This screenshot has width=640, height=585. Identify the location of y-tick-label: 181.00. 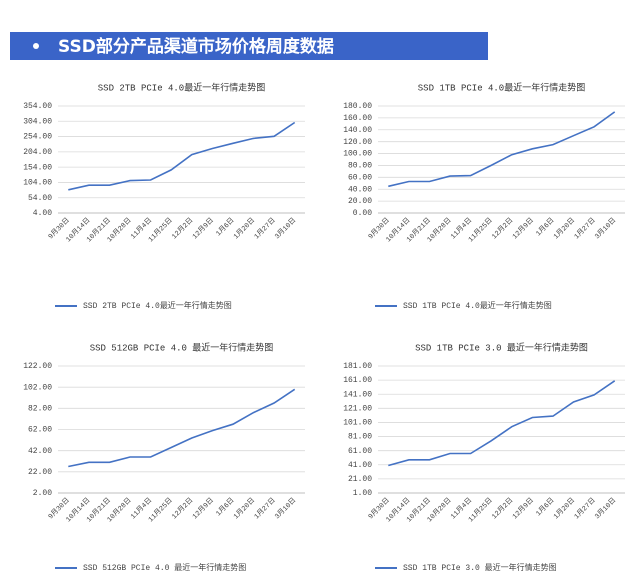
(357, 366).